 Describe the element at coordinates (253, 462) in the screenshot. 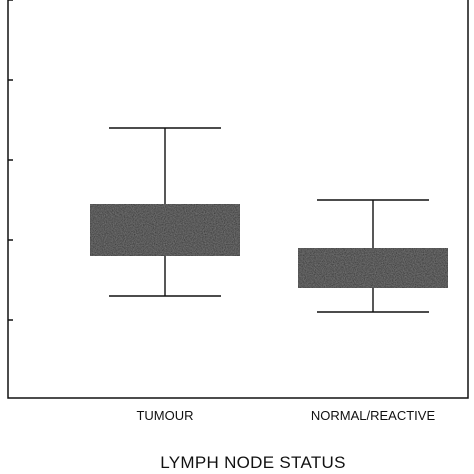

I see `x-axis-title: LYMPH NODE STATUS` at that location.